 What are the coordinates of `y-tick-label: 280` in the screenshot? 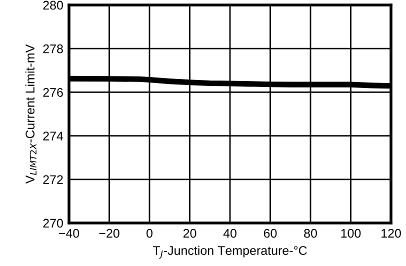 It's located at (53, 5).